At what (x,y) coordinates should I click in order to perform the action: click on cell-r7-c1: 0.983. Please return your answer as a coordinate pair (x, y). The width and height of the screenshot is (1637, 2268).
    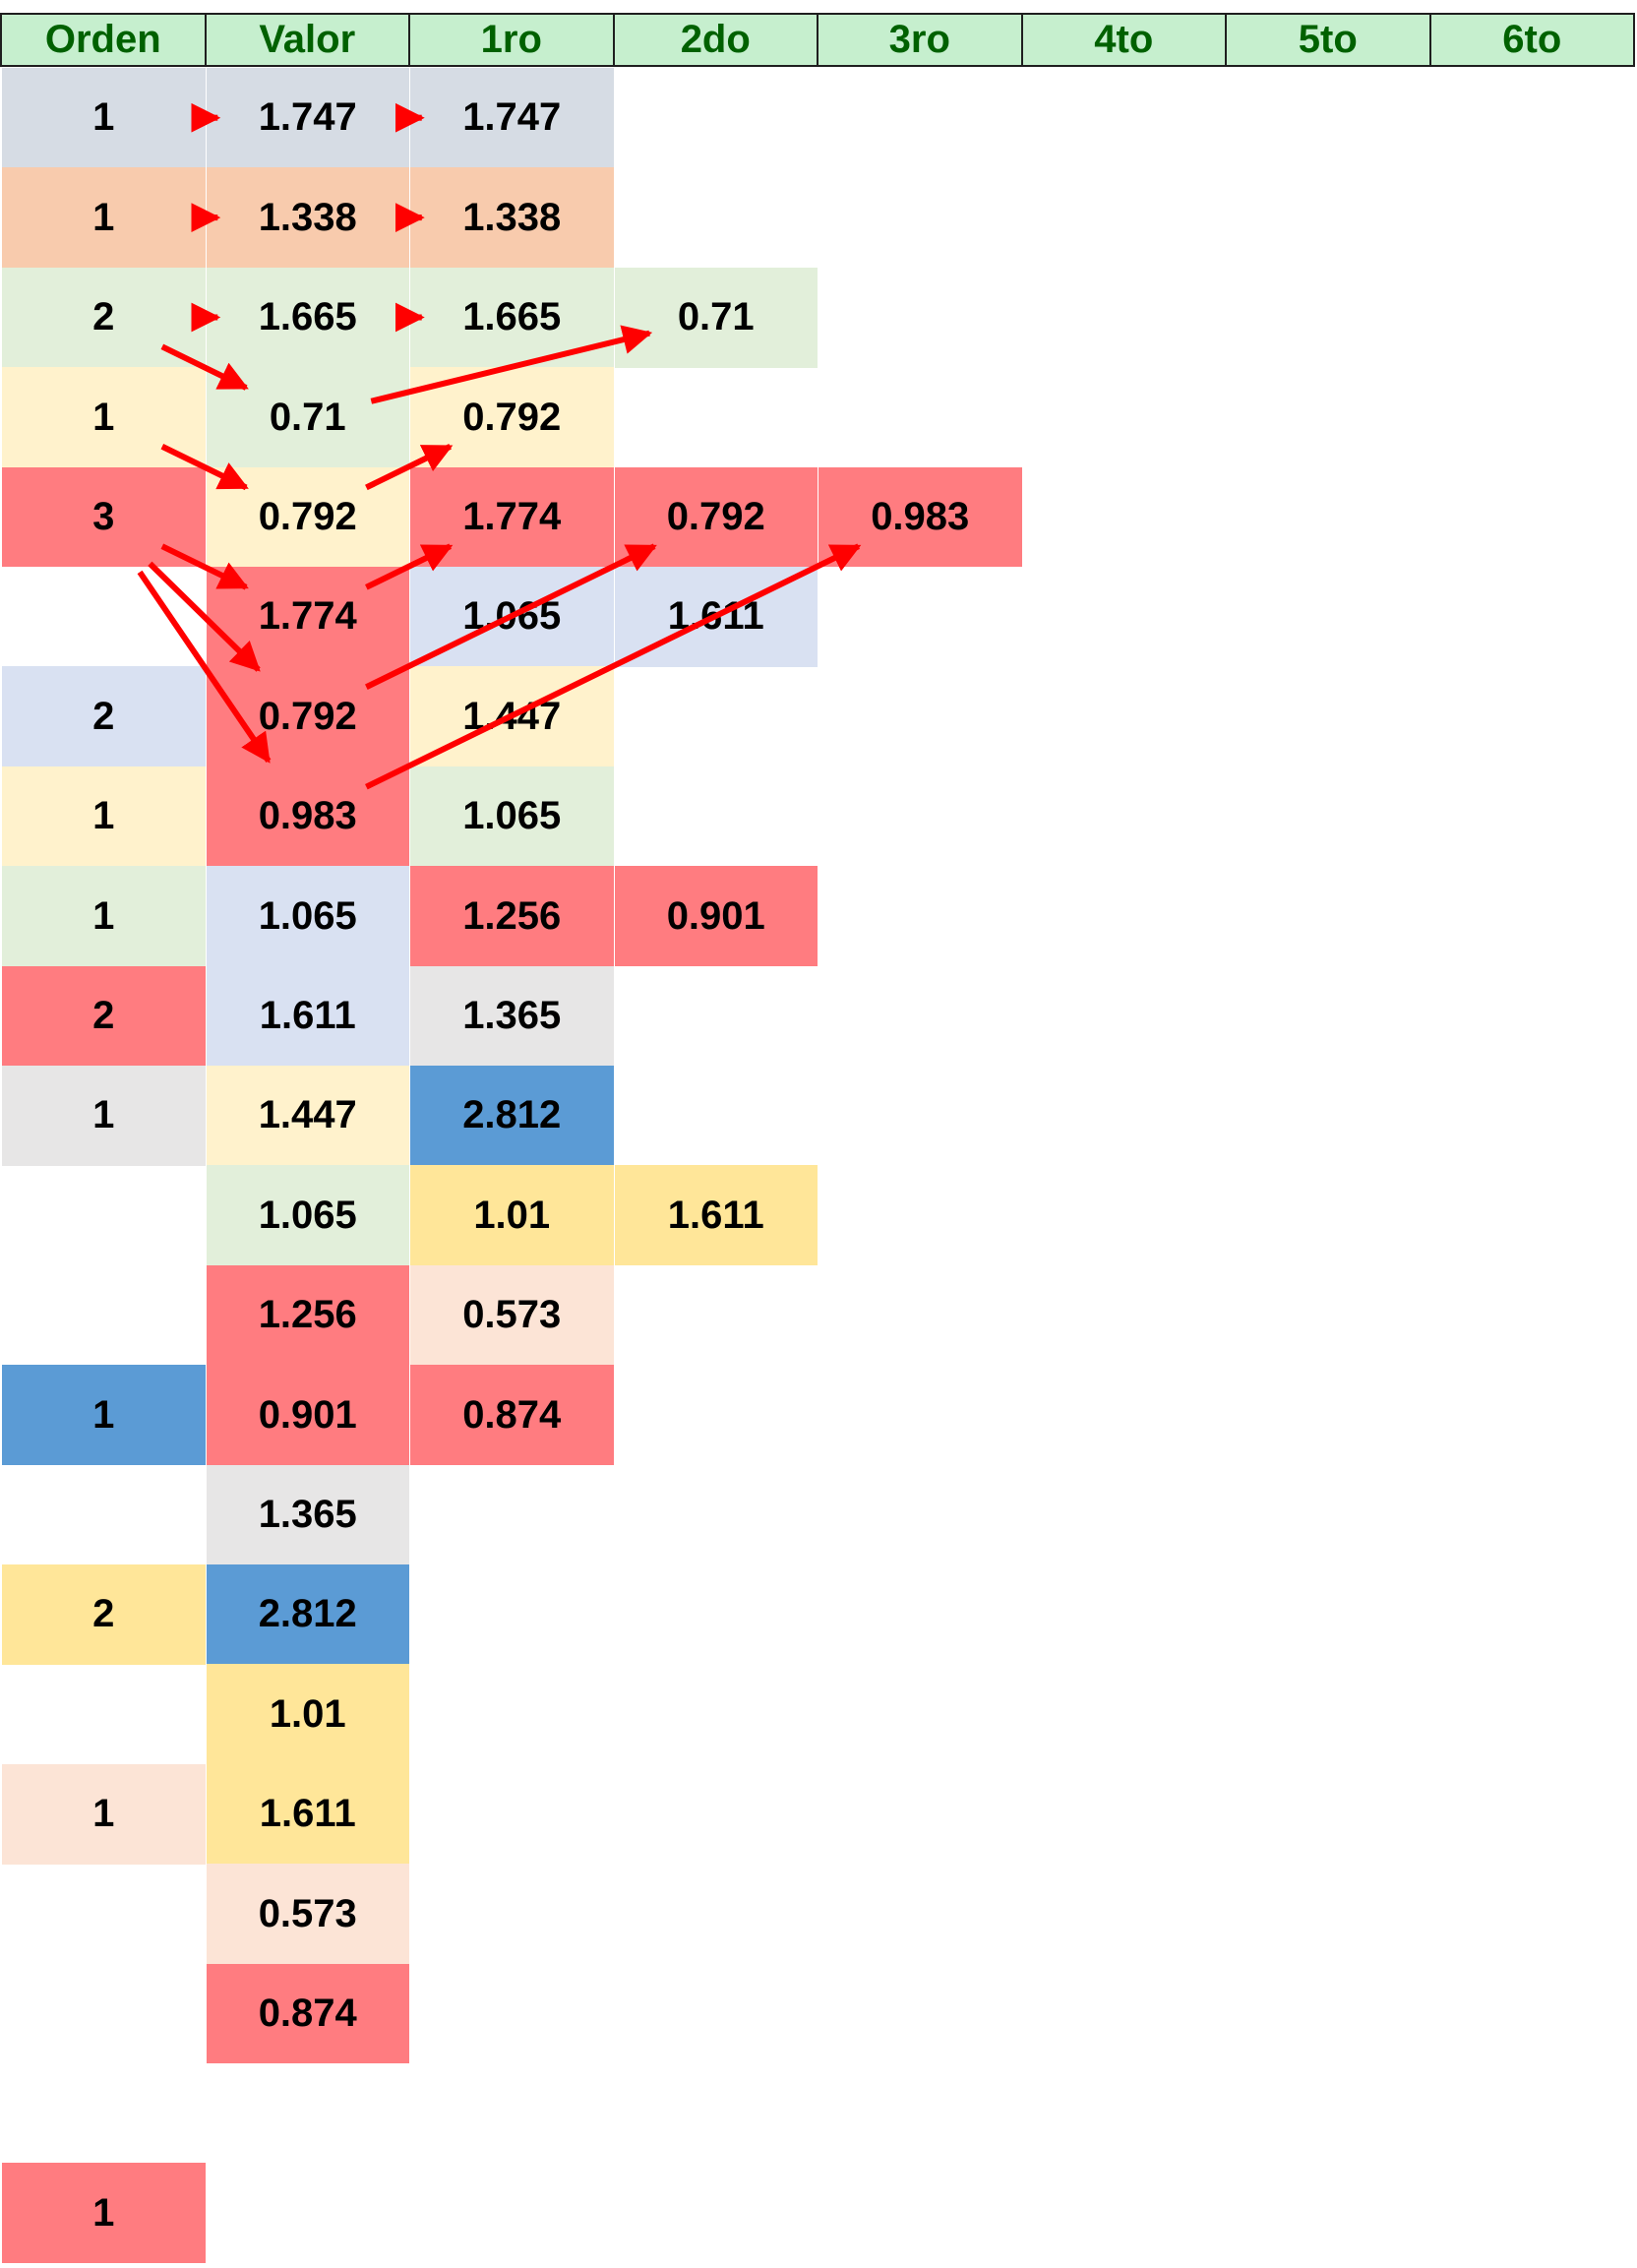
    Looking at the image, I should click on (307, 817).